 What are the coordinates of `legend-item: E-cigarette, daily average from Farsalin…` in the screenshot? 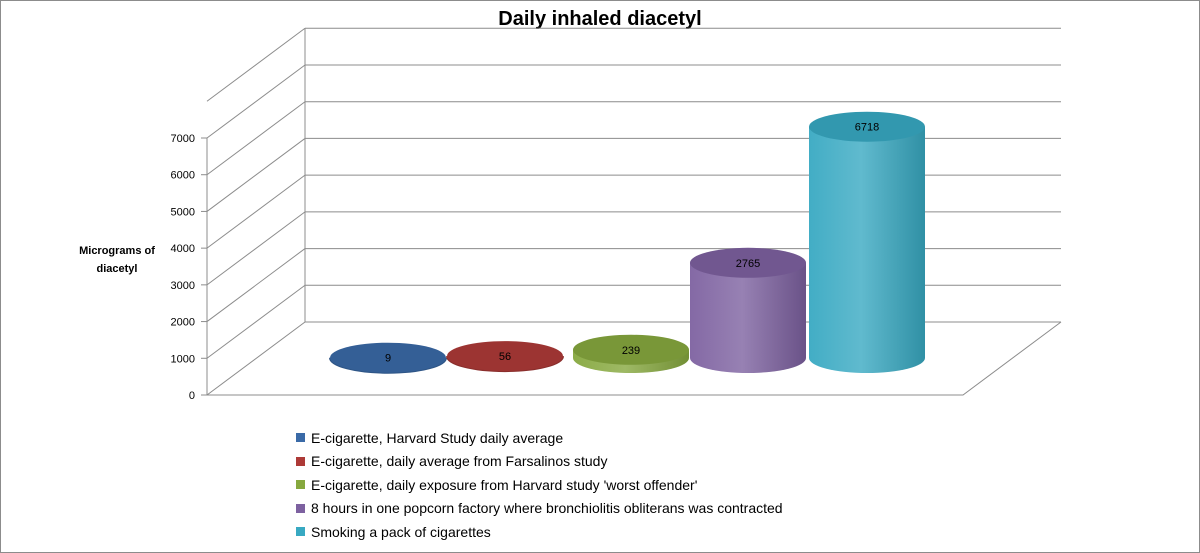 It's located at (539, 462).